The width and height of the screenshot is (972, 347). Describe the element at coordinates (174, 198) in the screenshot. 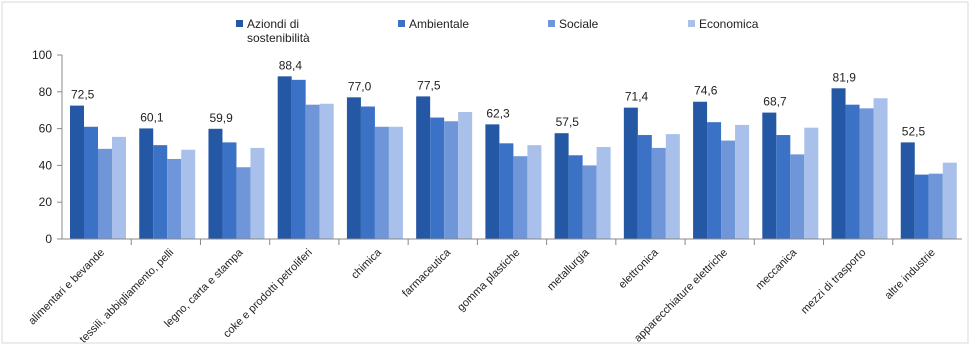

I see `bar-3-tessili-abbigliamento-pelli` at that location.